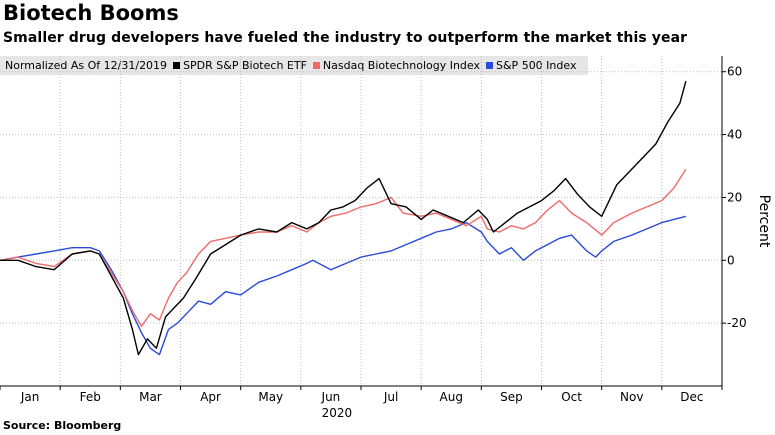 Image resolution: width=775 pixels, height=435 pixels. Describe the element at coordinates (631, 397) in the screenshot. I see `x-tick-label: Nov` at that location.